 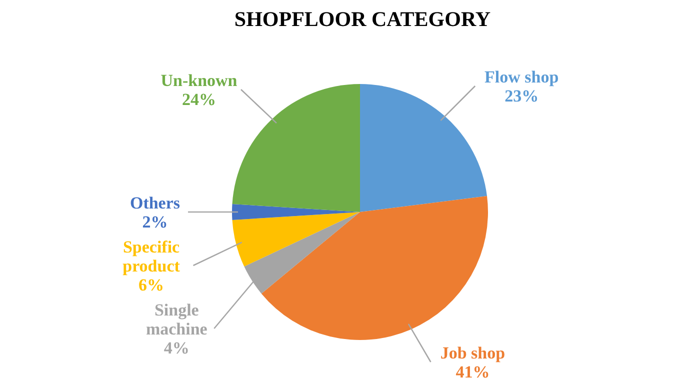 What do you see at coordinates (151, 284) in the screenshot?
I see `data-label: 6%` at bounding box center [151, 284].